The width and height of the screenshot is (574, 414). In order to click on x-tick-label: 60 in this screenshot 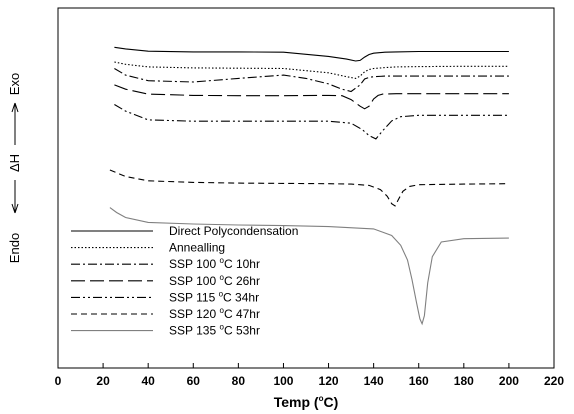, I will do `click(194, 381)`.